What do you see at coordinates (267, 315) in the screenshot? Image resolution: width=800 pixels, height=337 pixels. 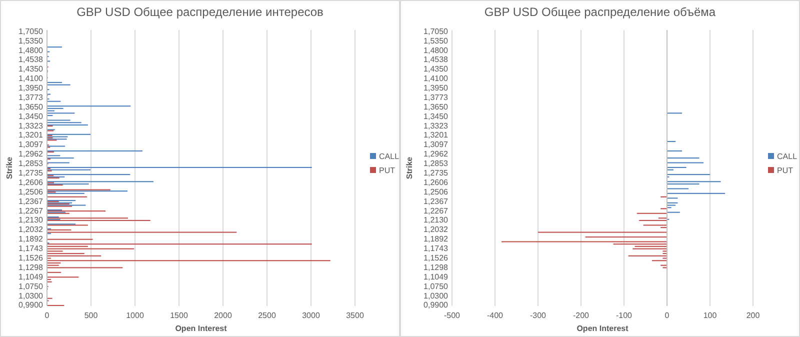 I see `x-tick-label: 2500` at bounding box center [267, 315].